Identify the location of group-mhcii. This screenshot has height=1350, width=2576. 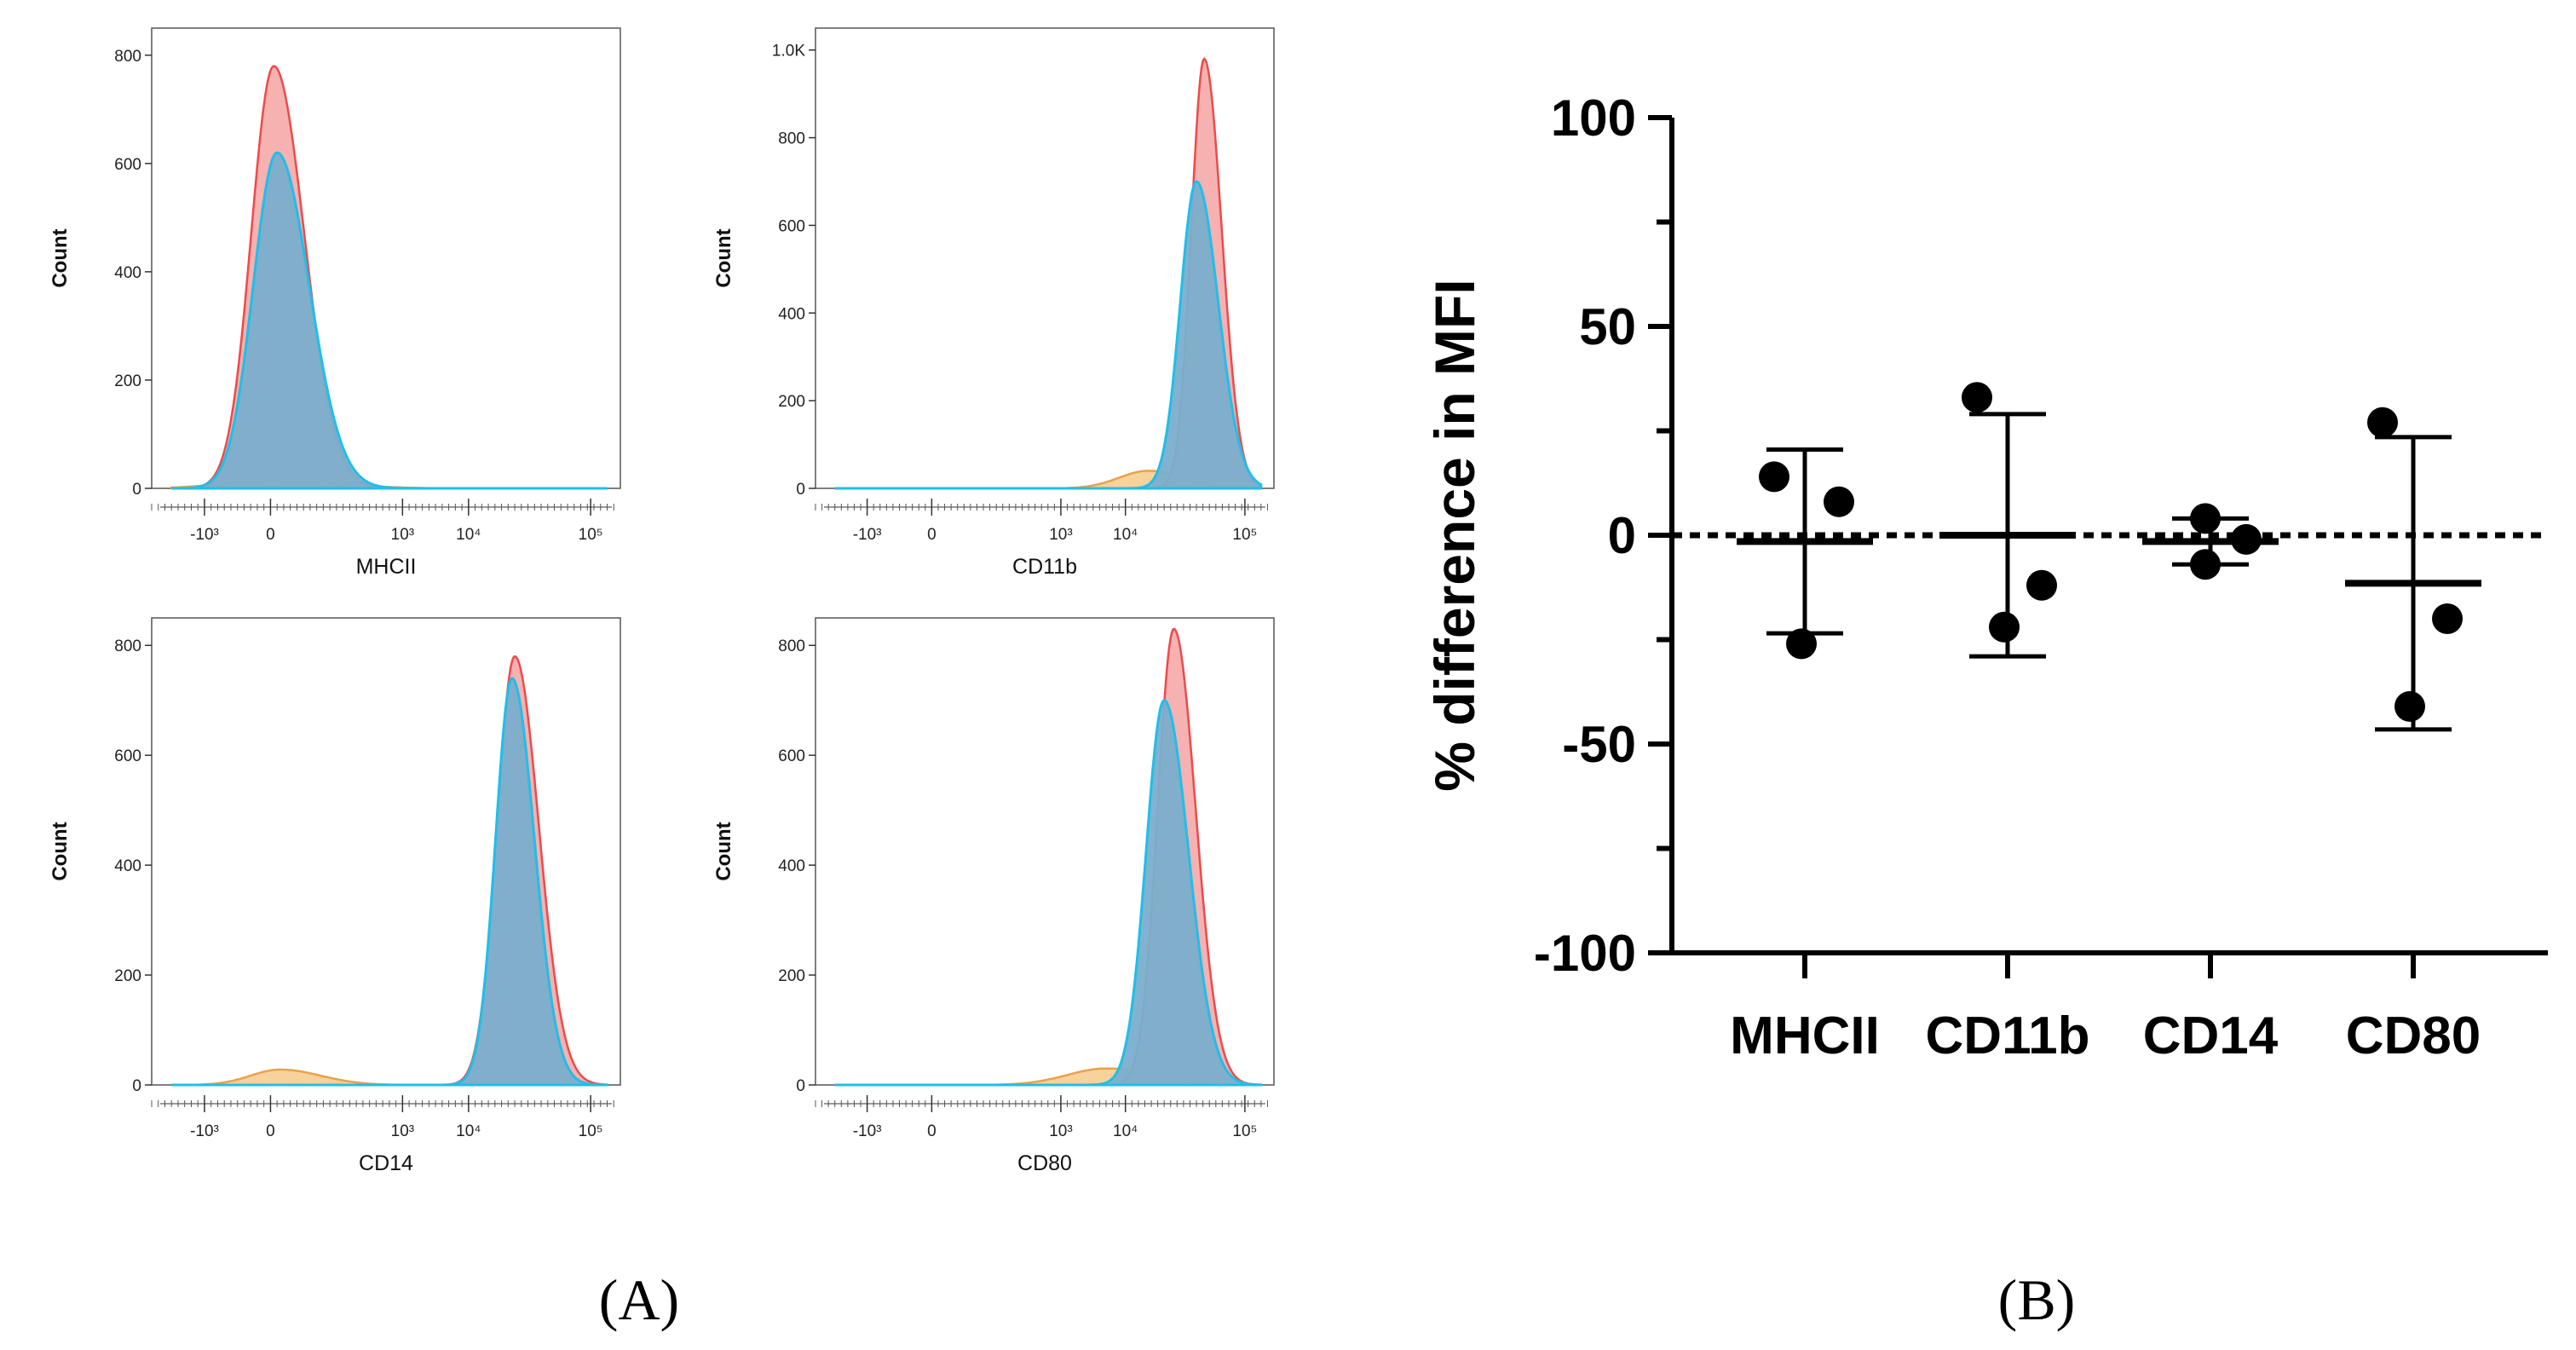
(1805, 554).